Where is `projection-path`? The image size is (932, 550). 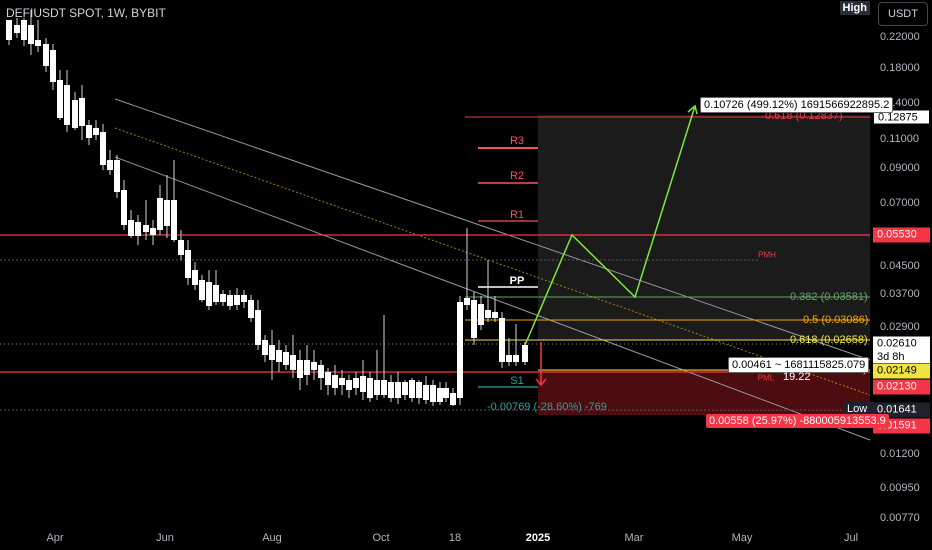
projection-path is located at coordinates (610, 225).